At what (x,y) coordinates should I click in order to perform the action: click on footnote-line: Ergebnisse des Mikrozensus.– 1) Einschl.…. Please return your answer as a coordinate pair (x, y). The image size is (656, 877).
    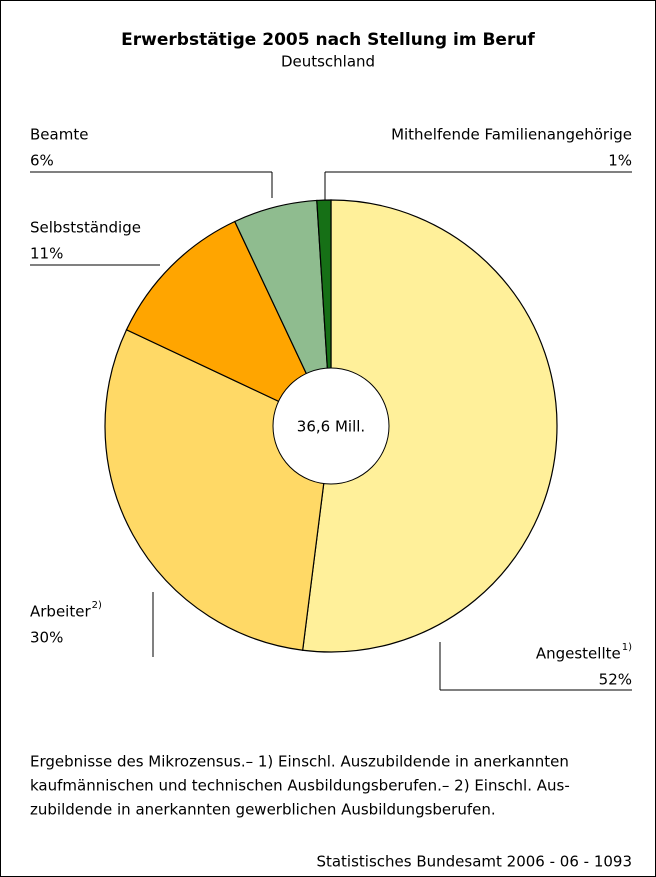
    Looking at the image, I should click on (299, 762).